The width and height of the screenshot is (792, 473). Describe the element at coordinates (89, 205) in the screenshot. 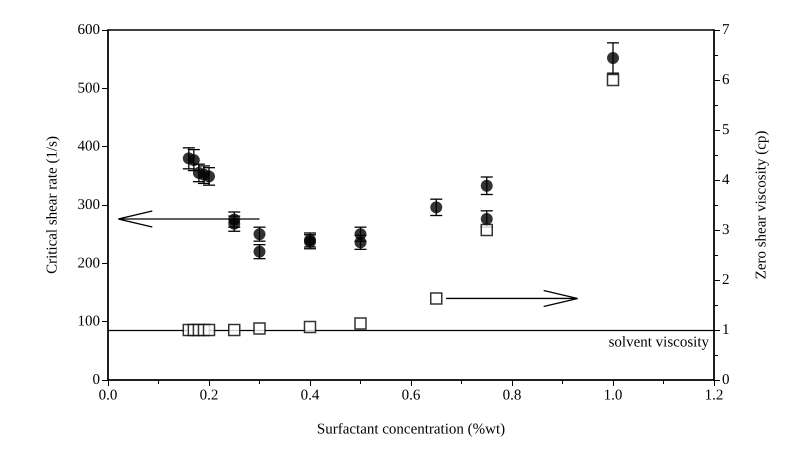

I see `y-tick-label: 300` at that location.